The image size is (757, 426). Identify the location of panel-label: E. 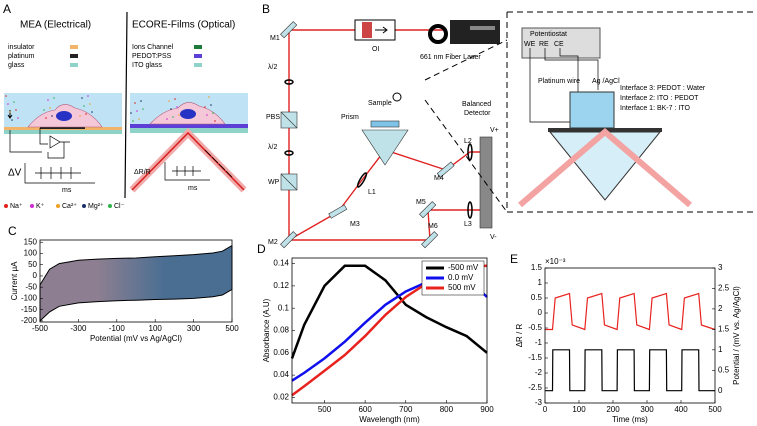
(514, 259).